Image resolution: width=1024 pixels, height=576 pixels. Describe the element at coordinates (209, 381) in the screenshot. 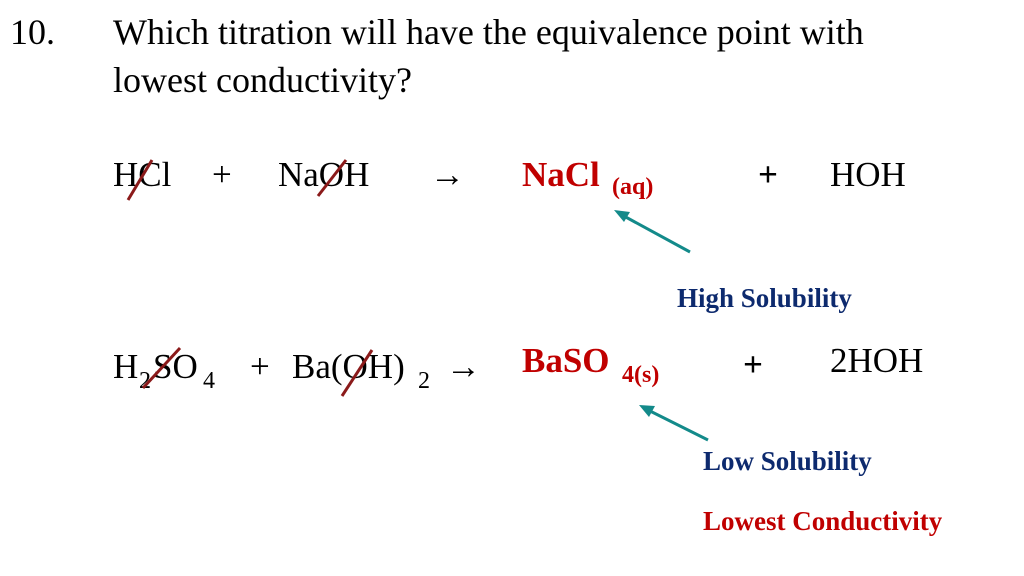

I see `subscript: 4` at that location.